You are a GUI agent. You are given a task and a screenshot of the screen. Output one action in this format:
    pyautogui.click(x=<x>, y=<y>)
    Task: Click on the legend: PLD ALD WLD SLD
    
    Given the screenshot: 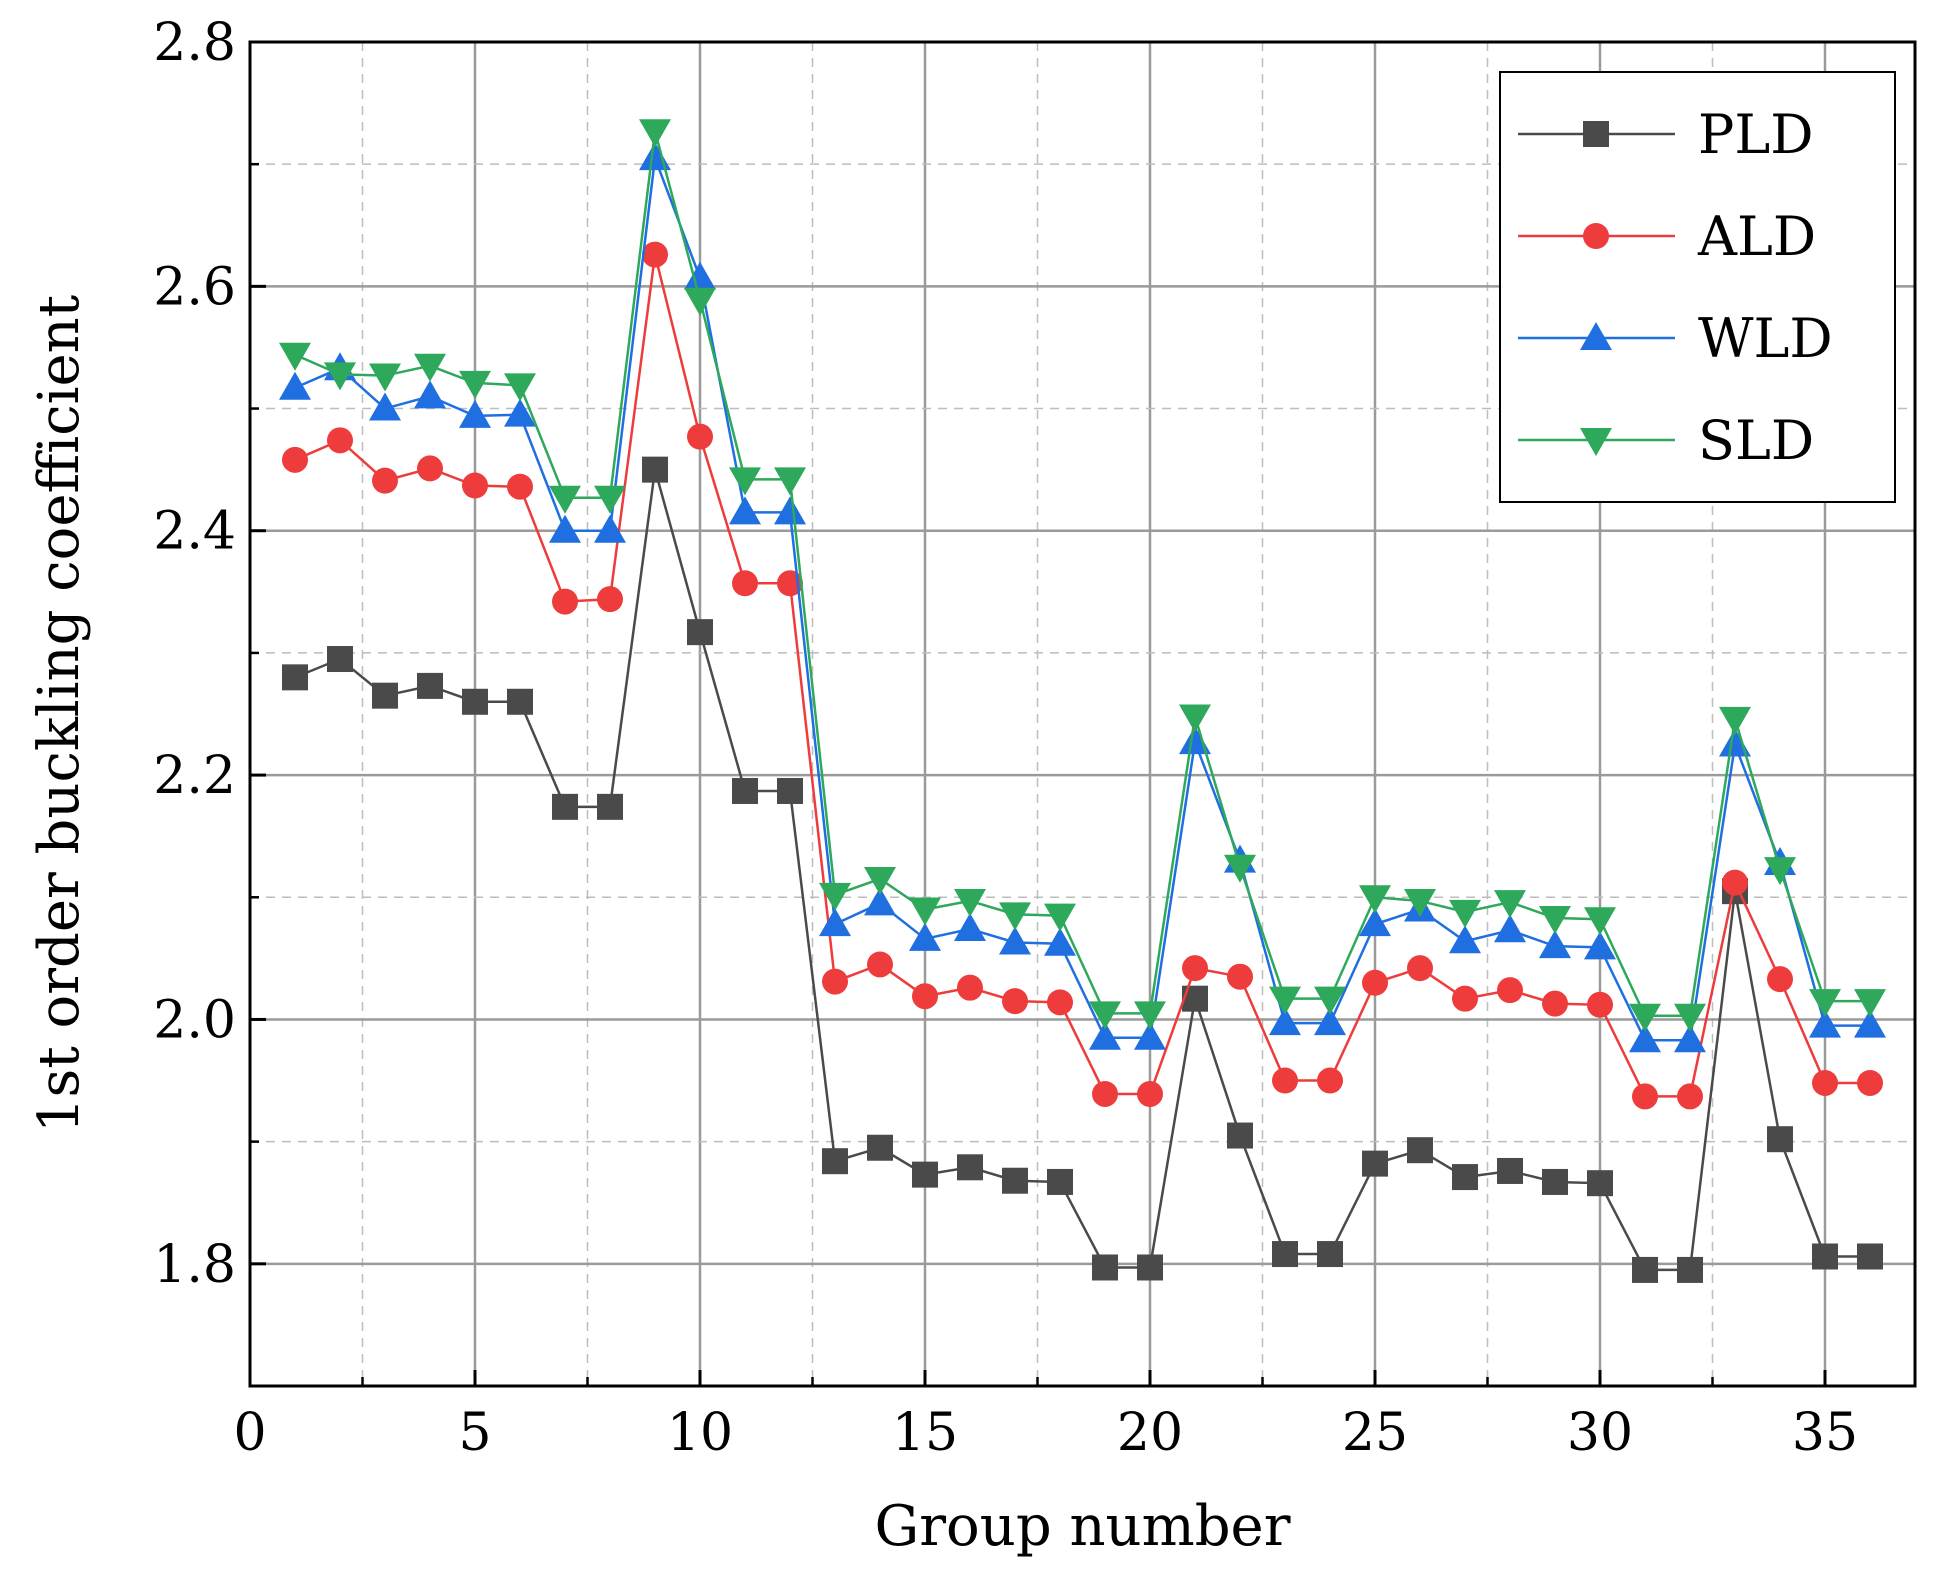 What is the action you would take?
    pyautogui.click(x=1697, y=287)
    